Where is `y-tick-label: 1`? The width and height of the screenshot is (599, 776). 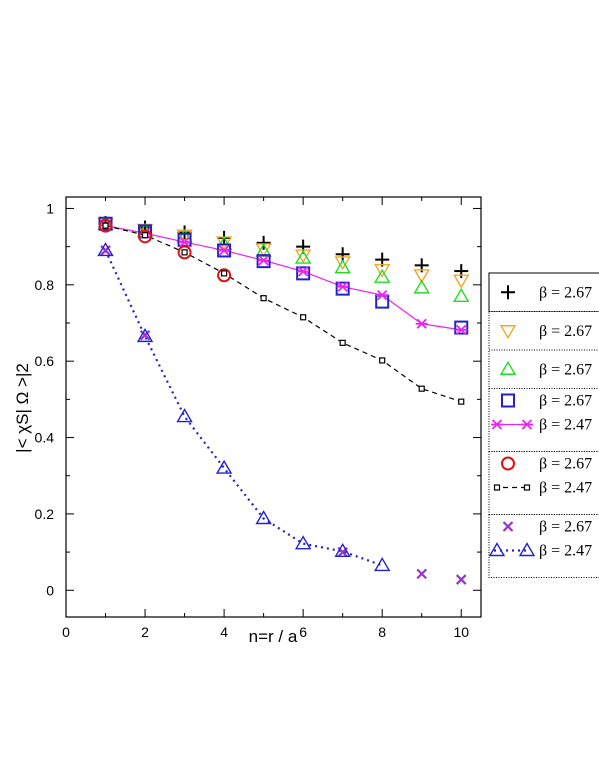
y-tick-label: 1 is located at coordinates (50, 208).